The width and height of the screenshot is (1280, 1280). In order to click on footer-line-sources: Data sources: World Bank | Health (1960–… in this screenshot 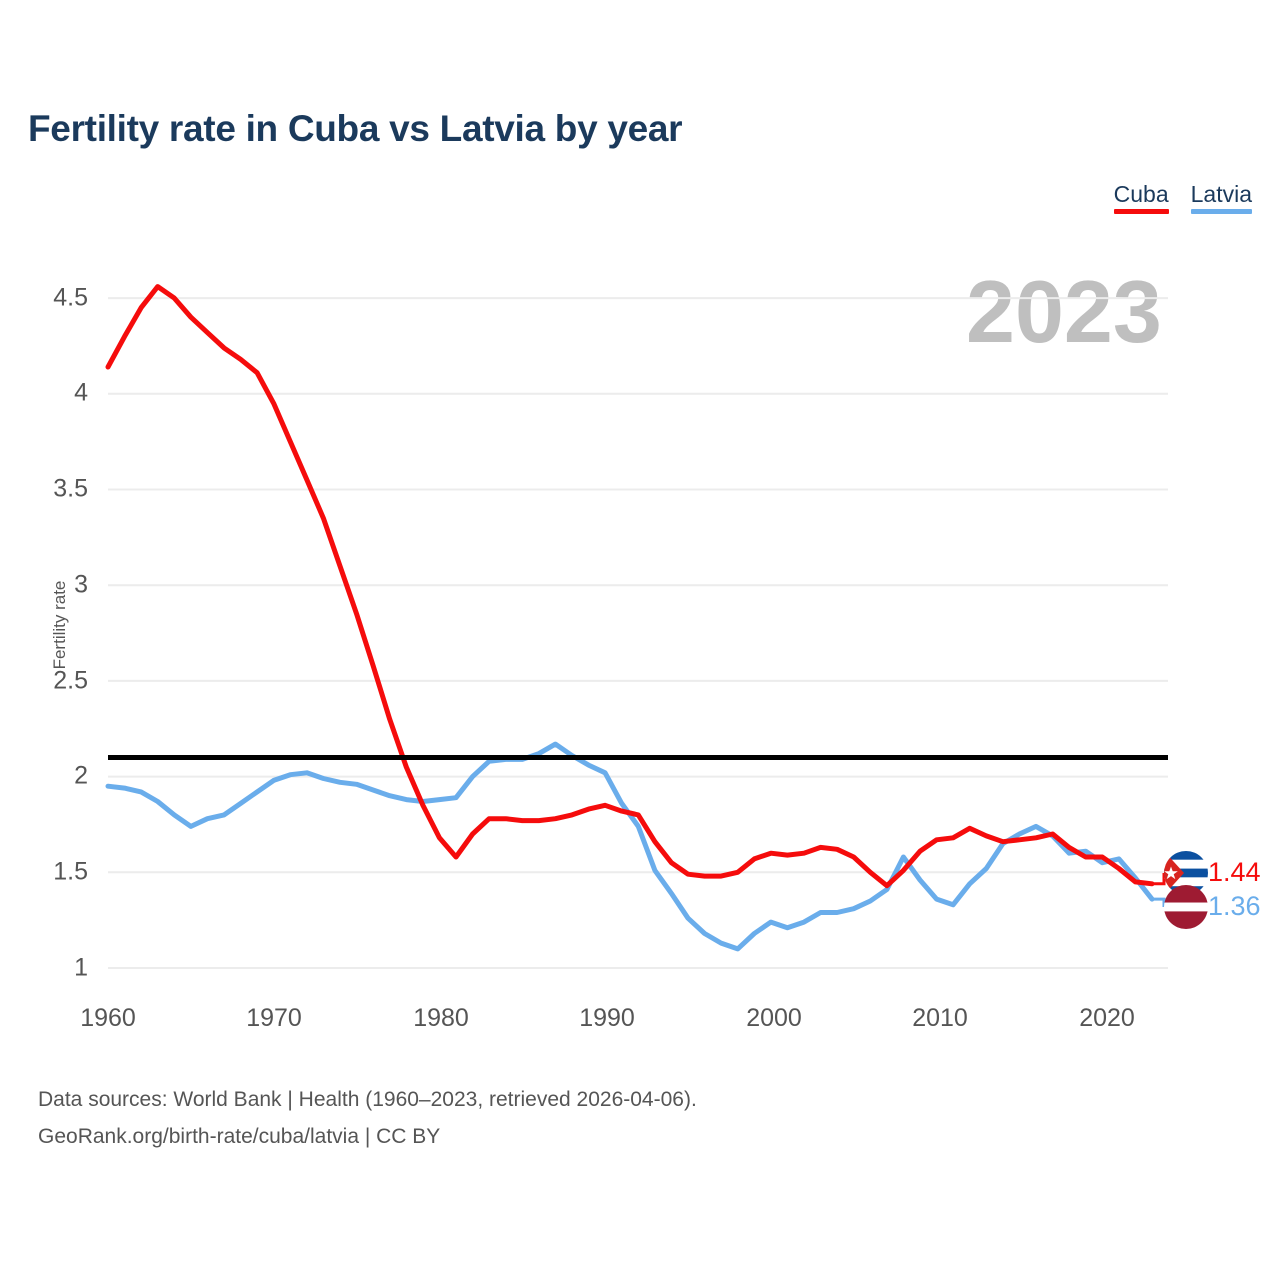, I will do `click(367, 1099)`.